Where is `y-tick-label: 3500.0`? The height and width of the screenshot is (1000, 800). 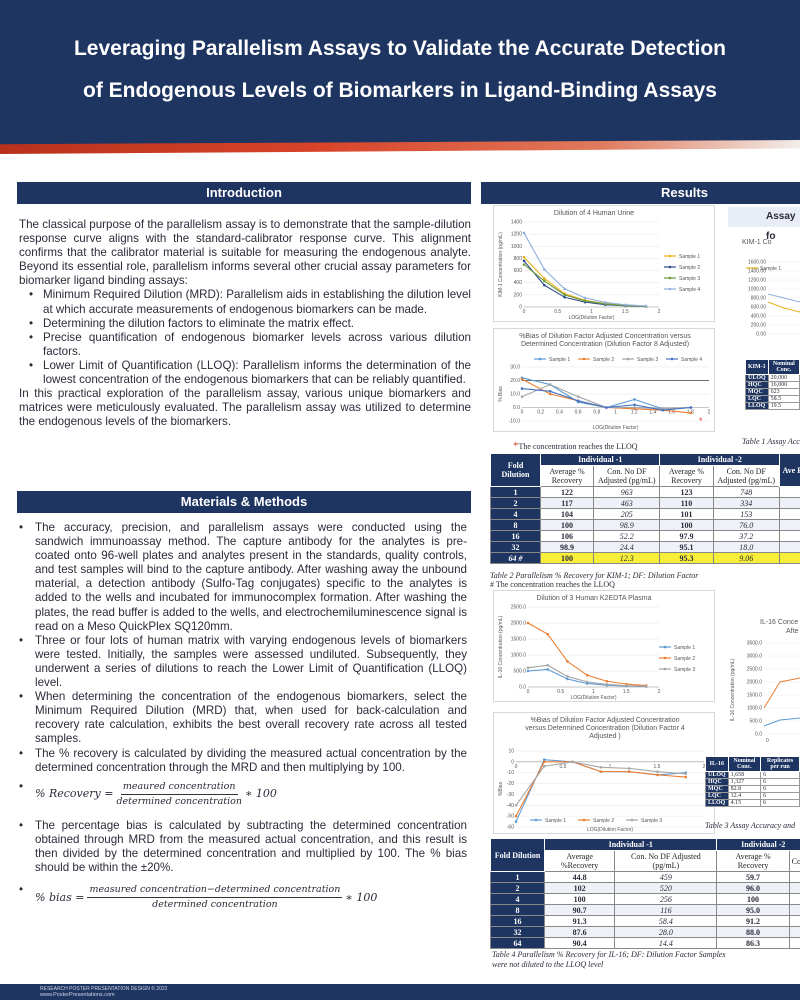 y-tick-label: 3500.0 is located at coordinates (755, 644).